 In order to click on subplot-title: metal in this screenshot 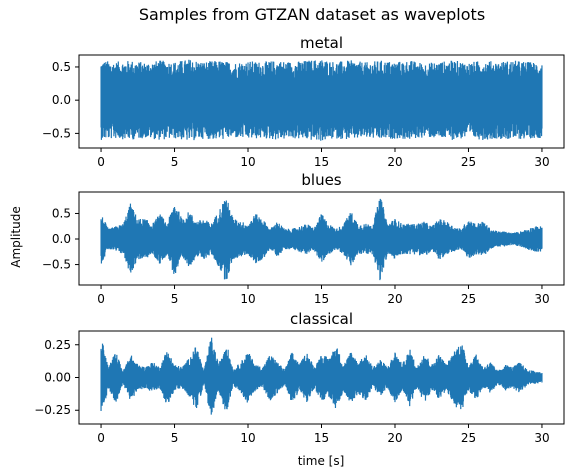, I will do `click(321, 43)`.